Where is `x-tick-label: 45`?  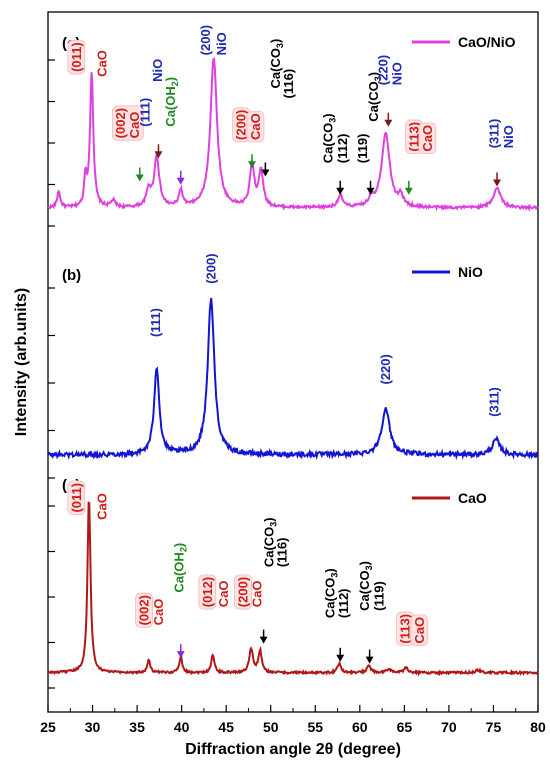 x-tick-label: 45 is located at coordinates (226, 727).